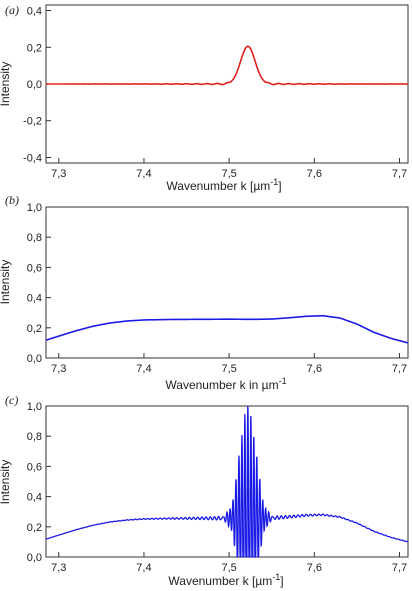 This screenshot has height=591, width=412. What do you see at coordinates (12, 200) in the screenshot?
I see `panel-b-label: (b)` at bounding box center [12, 200].